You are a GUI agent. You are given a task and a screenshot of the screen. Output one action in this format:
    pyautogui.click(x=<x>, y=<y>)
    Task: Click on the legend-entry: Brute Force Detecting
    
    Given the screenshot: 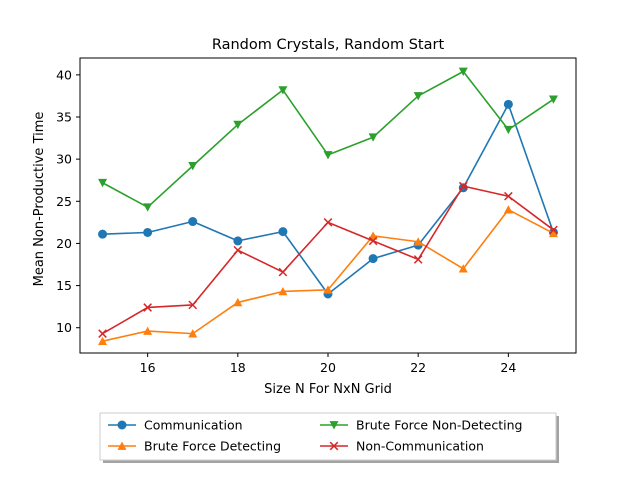 What is the action you would take?
    pyautogui.click(x=194, y=446)
    